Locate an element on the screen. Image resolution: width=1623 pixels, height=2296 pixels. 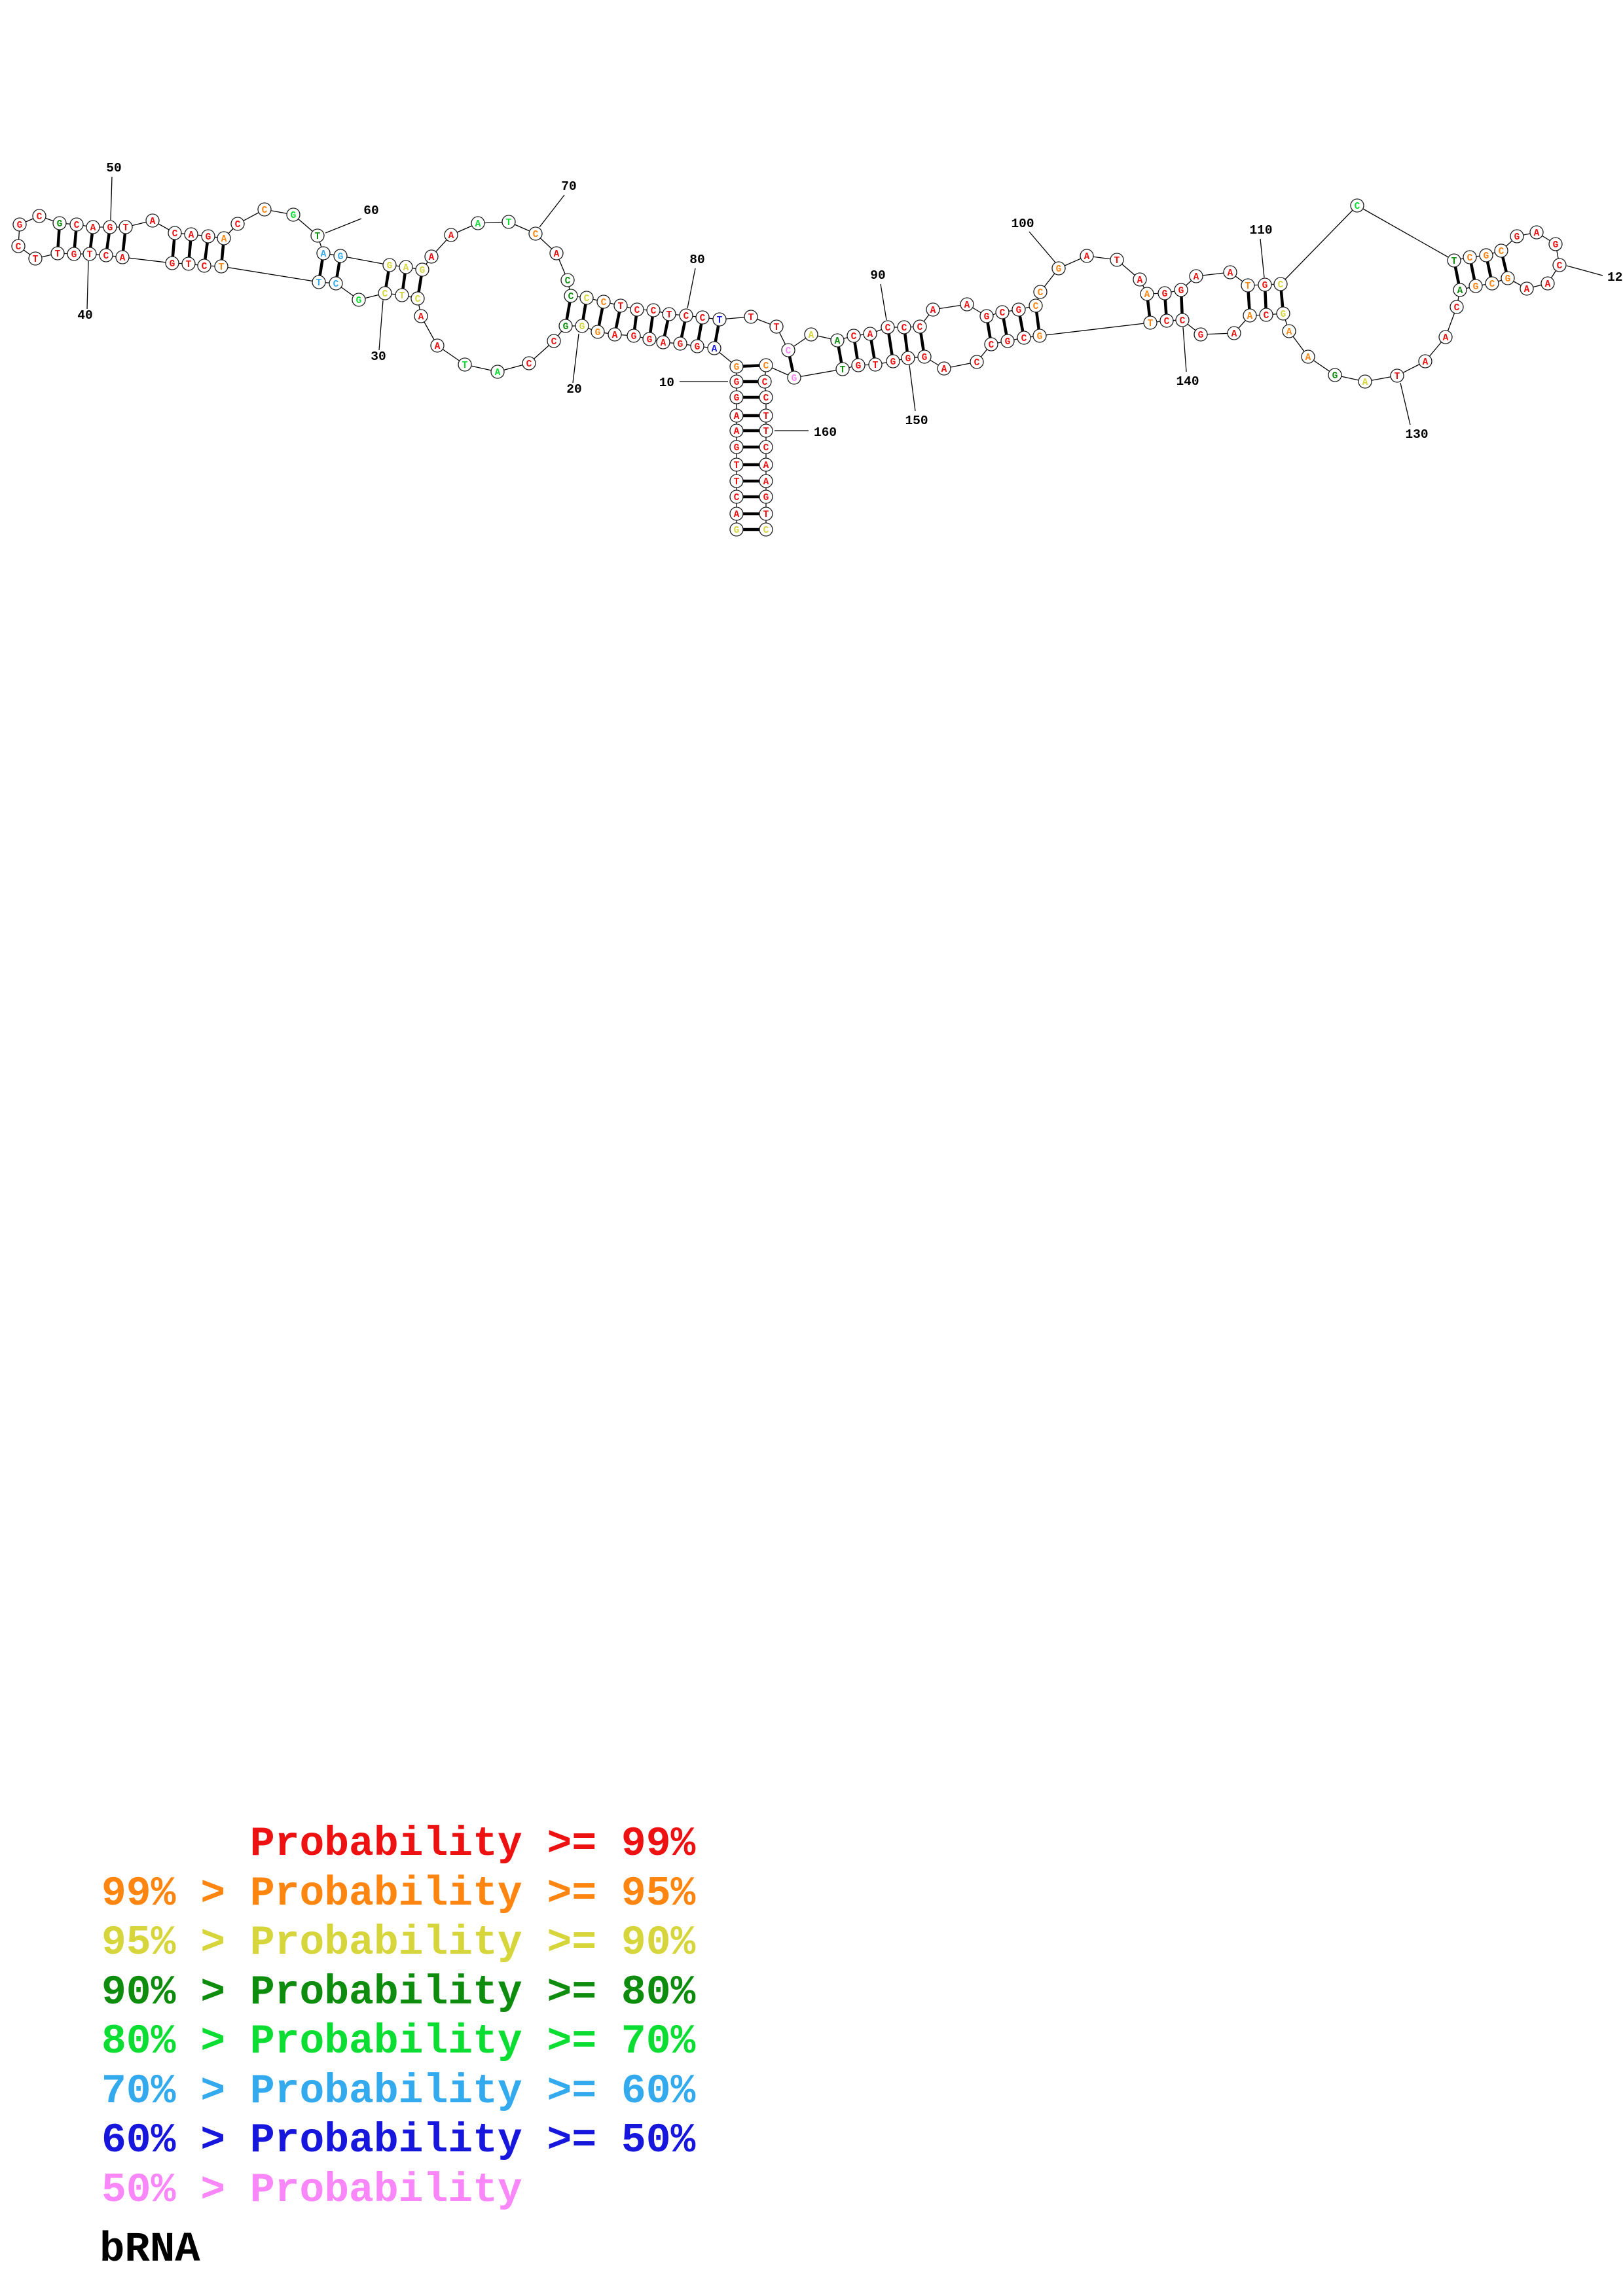
position-label: 40 is located at coordinates (84, 315).